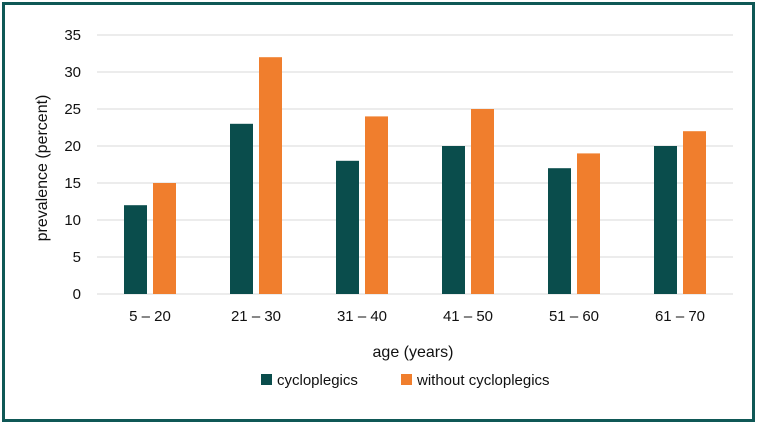 This screenshot has height=424, width=757. Describe the element at coordinates (150, 316) in the screenshot. I see `x-tick-label: 5 – 20` at that location.